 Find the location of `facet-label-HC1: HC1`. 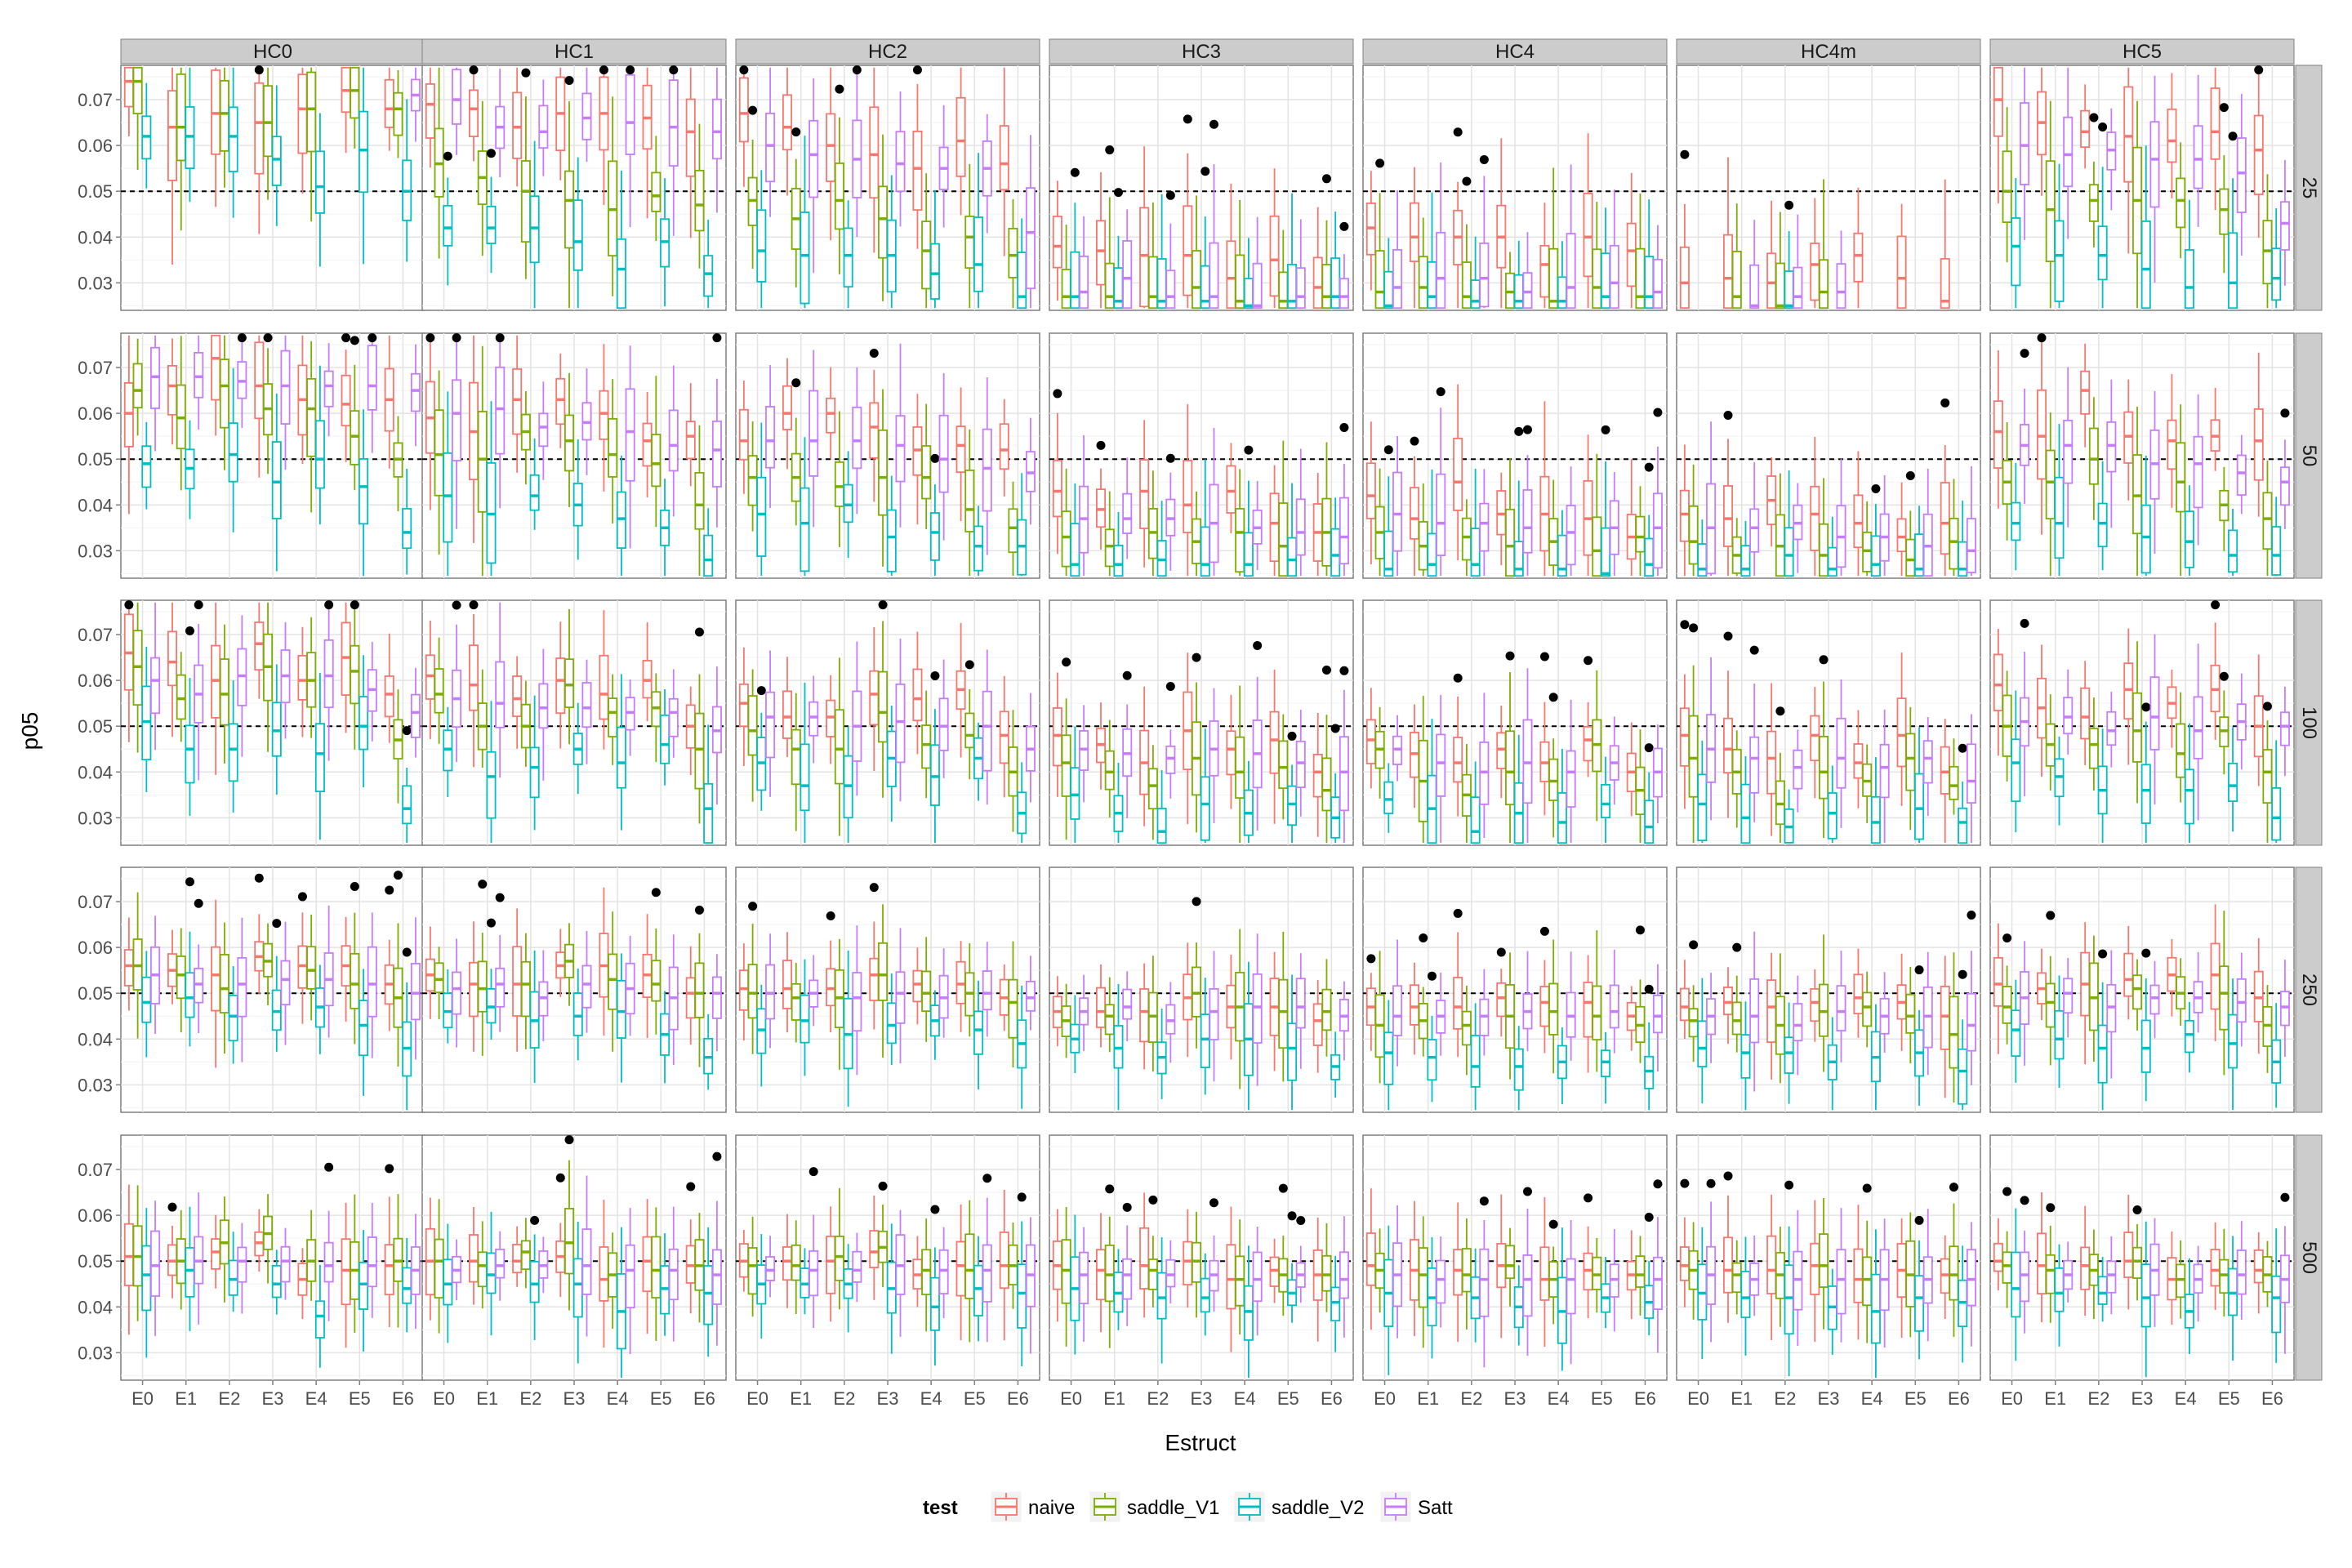

facet-label-HC1: HC1 is located at coordinates (574, 52).